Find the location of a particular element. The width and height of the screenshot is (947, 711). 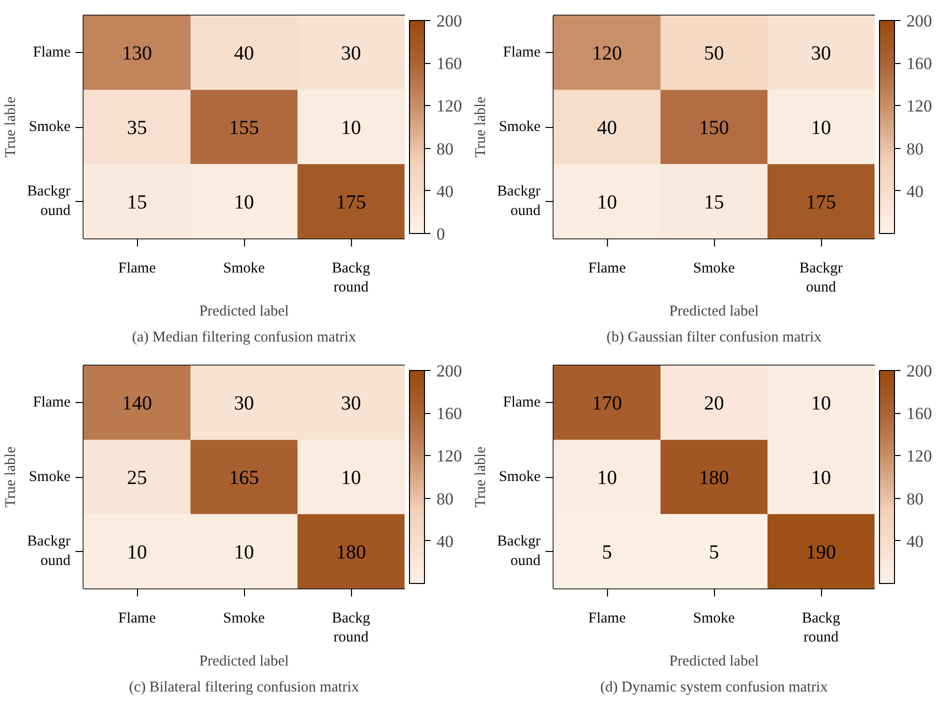

x-tick-label: Backgr ound is located at coordinates (821, 278).